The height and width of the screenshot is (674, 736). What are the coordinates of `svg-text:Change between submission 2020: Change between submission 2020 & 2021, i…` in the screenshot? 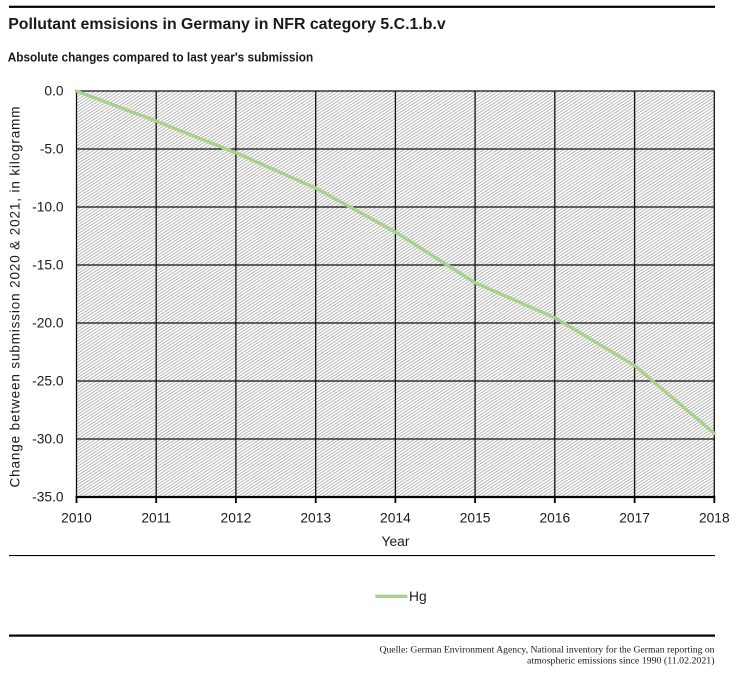 It's located at (15, 297).